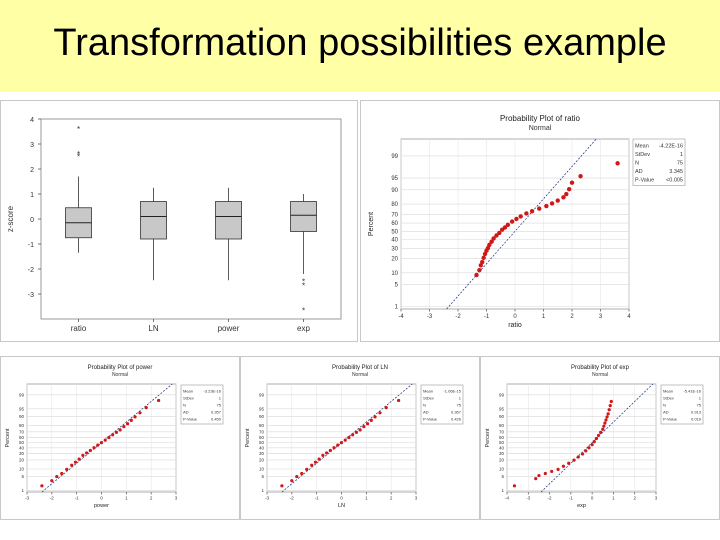 Image resolution: width=720 pixels, height=540 pixels. Describe the element at coordinates (515, 317) in the screenshot. I see `x-tick-label: 0` at that location.